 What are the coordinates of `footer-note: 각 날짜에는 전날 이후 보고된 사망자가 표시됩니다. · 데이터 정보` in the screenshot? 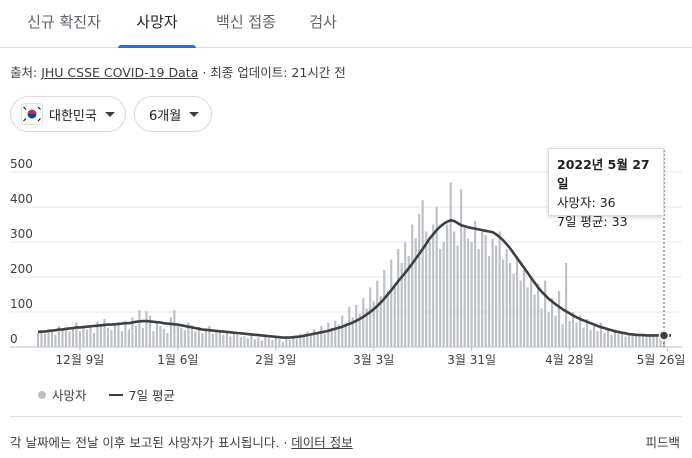 It's located at (181, 441).